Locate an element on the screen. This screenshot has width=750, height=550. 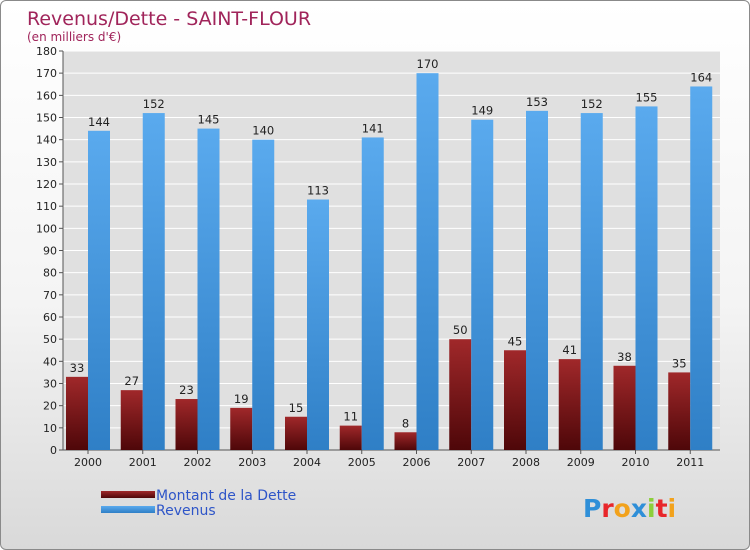
bar-revenus-2007 is located at coordinates (482, 284).